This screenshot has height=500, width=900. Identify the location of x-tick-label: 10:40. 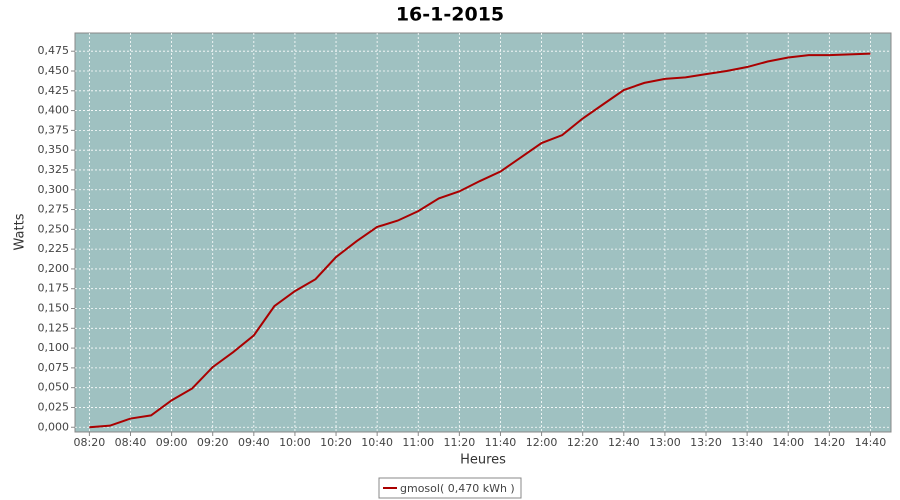
(377, 442).